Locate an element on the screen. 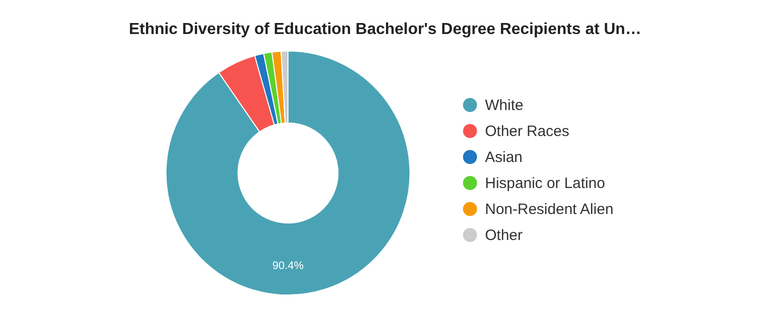 This screenshot has height=335, width=770. legend-label: Asian is located at coordinates (504, 157).